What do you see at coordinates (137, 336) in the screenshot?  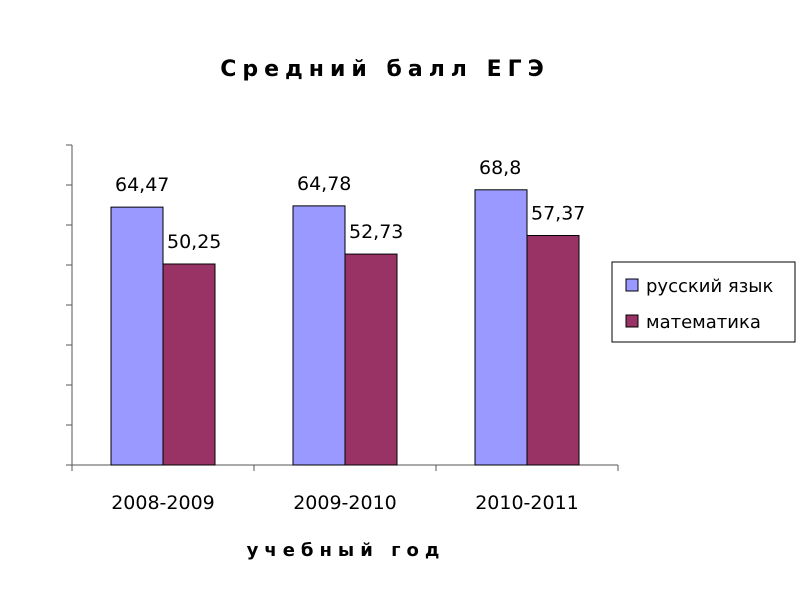 I see `bar-russian-2008-2009` at bounding box center [137, 336].